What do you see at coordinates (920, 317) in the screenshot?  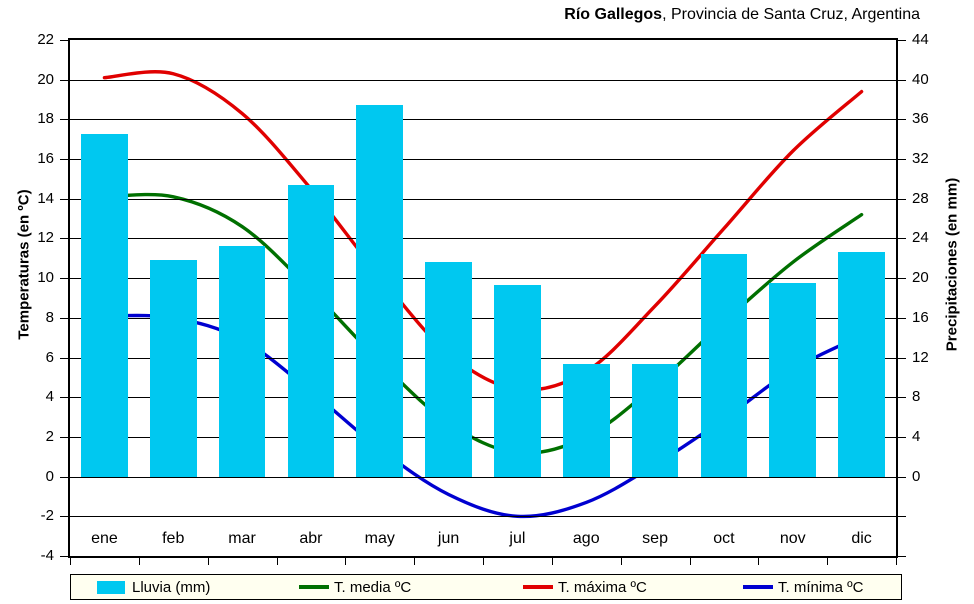 I see `right-axis-tick-label: 16` at bounding box center [920, 317].